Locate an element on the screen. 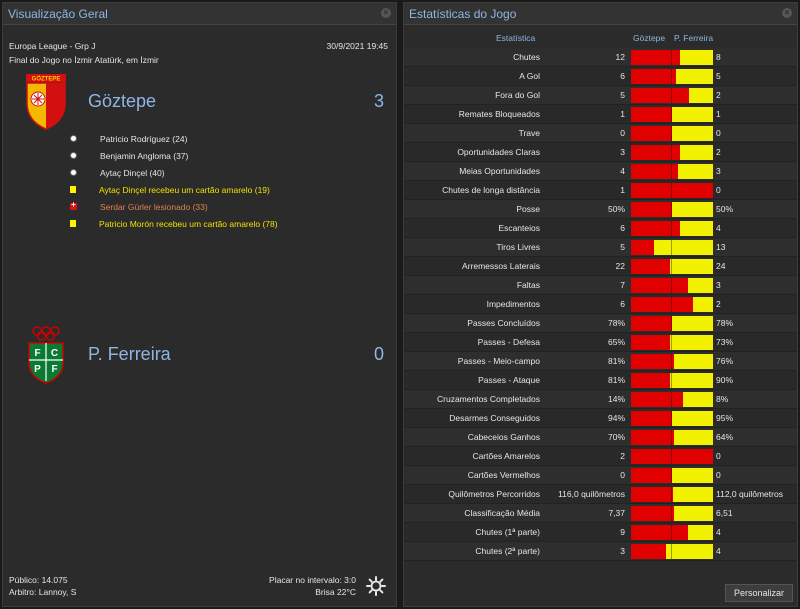 The image size is (800, 609). event-item: Patricio Rodríguez (24) is located at coordinates (174, 138).